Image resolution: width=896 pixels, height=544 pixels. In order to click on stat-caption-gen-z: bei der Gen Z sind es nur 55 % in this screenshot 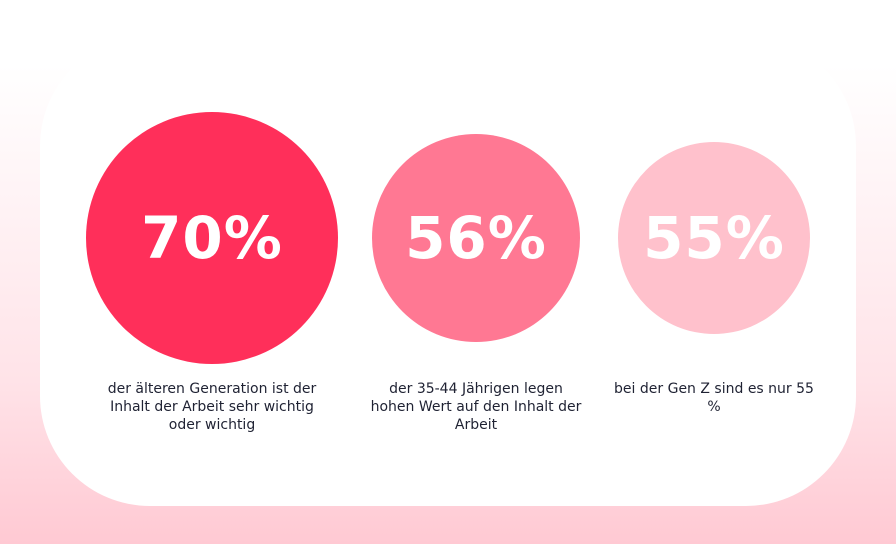, I will do `click(714, 398)`.